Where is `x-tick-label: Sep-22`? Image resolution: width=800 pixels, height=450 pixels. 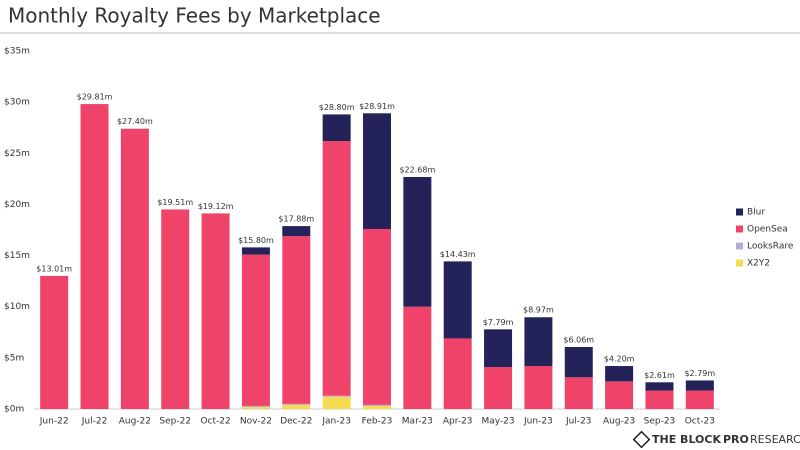
x-tick-label: Sep-22 is located at coordinates (175, 422).